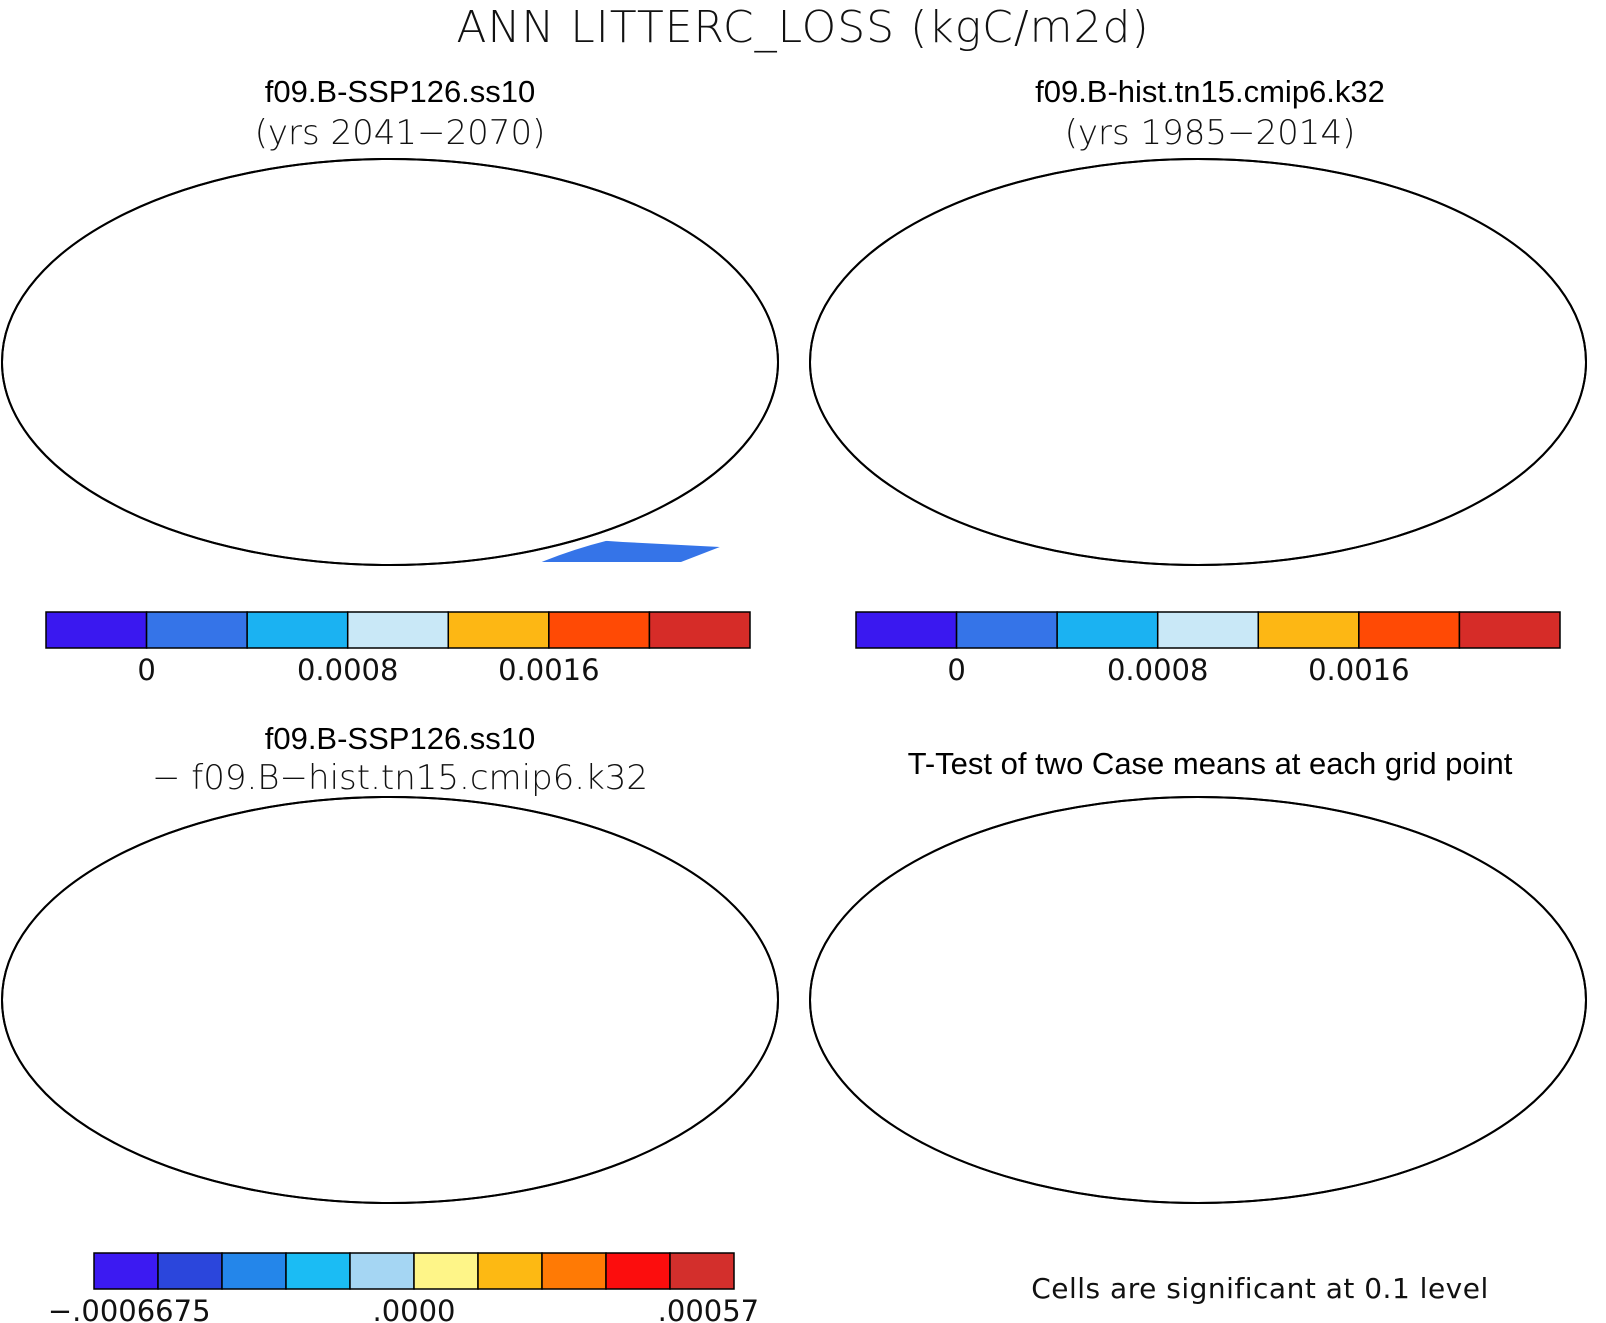 The width and height of the screenshot is (1606, 1323). What do you see at coordinates (1198, 362) in the screenshot?
I see `map-case2` at bounding box center [1198, 362].